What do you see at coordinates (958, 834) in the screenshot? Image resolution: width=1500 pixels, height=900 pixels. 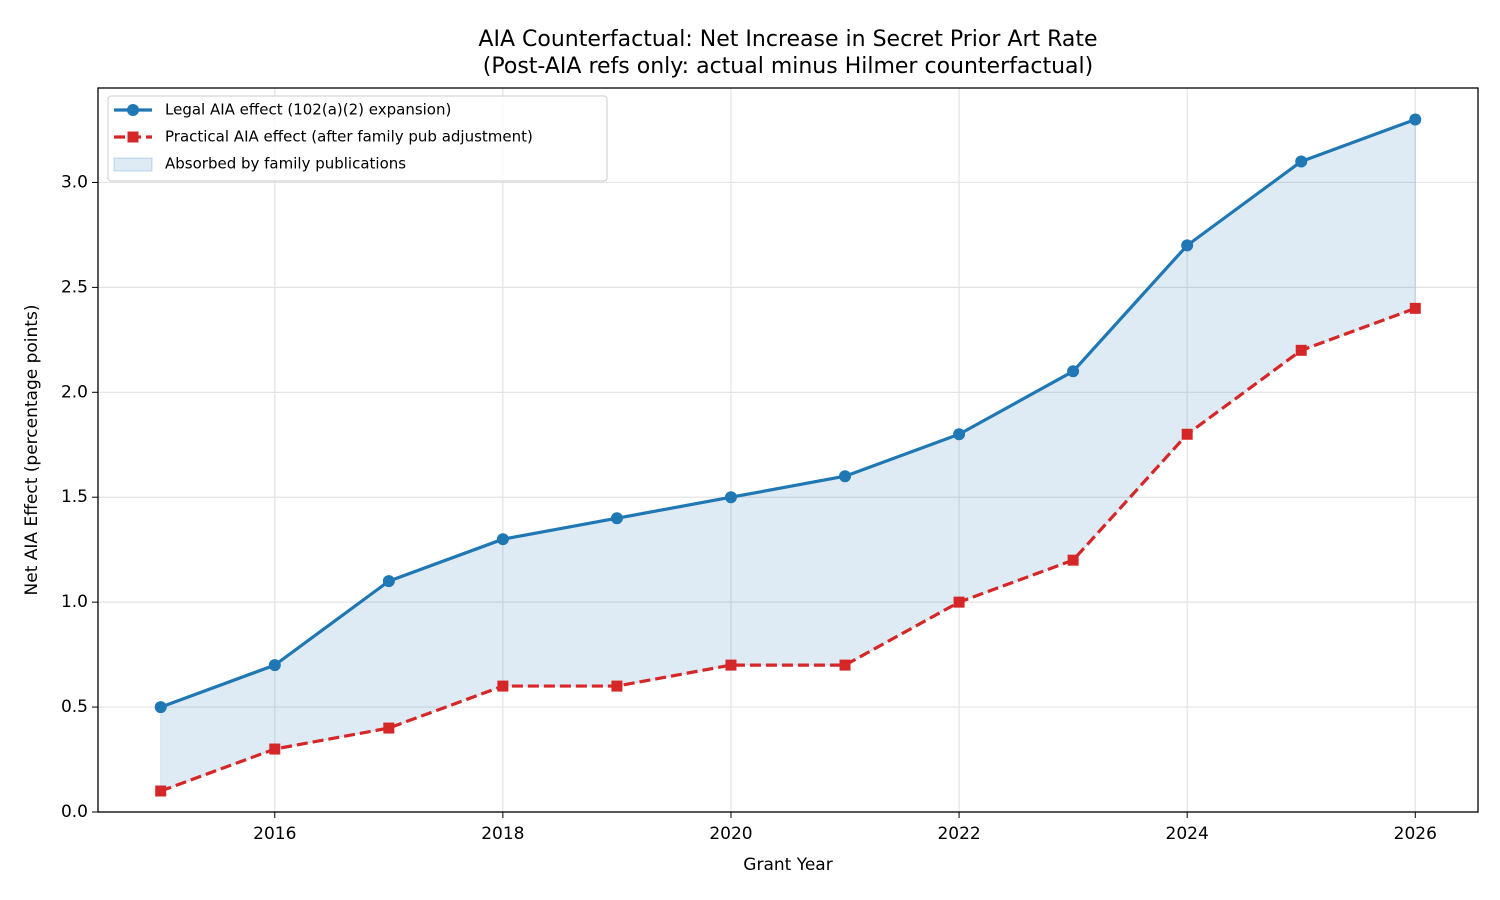 I see `x-tick-label: 2022` at bounding box center [958, 834].